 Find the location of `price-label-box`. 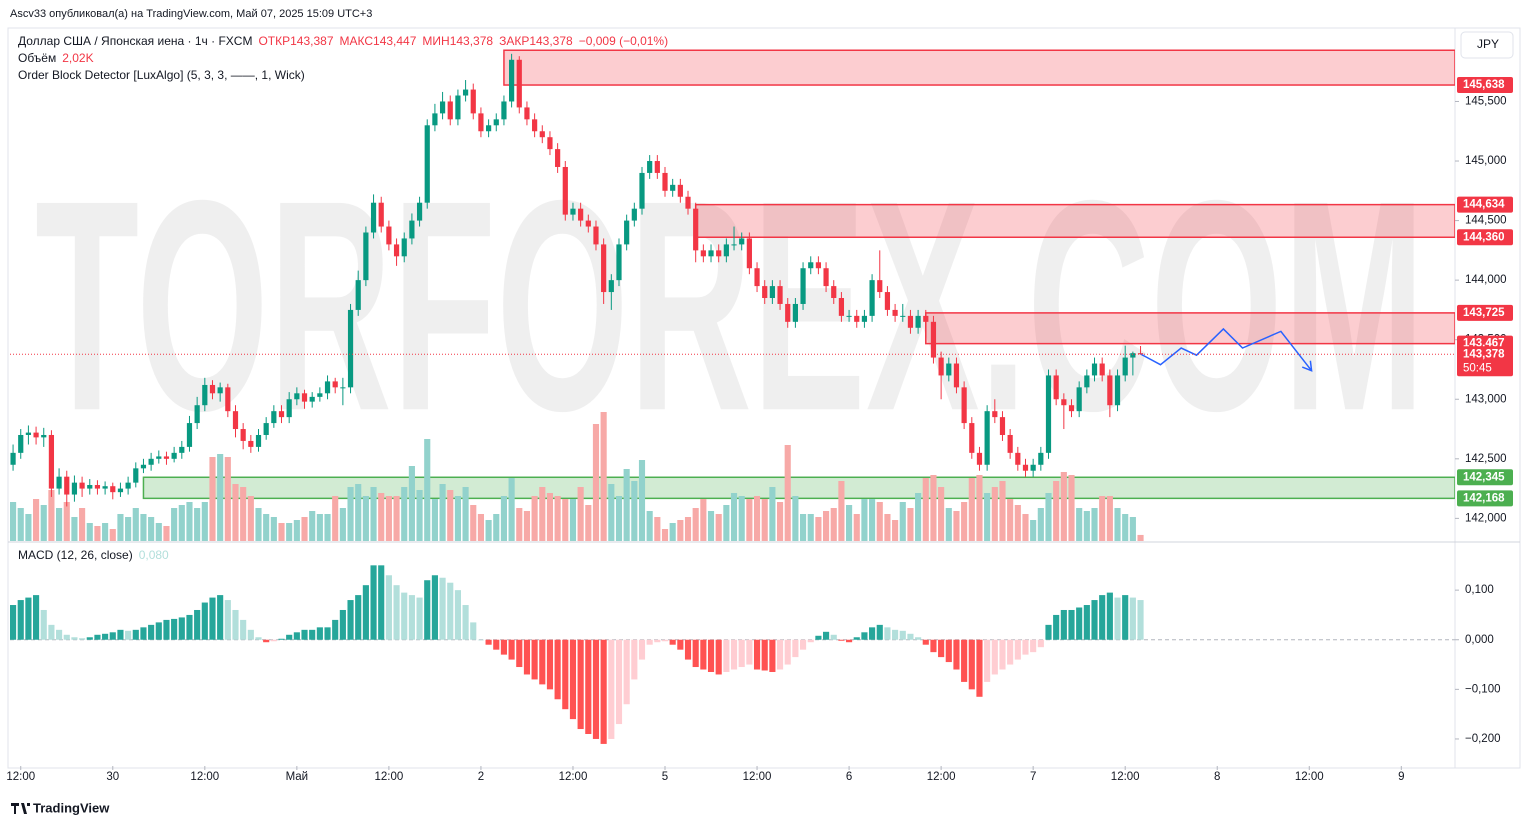

price-label-box is located at coordinates (1485, 498).